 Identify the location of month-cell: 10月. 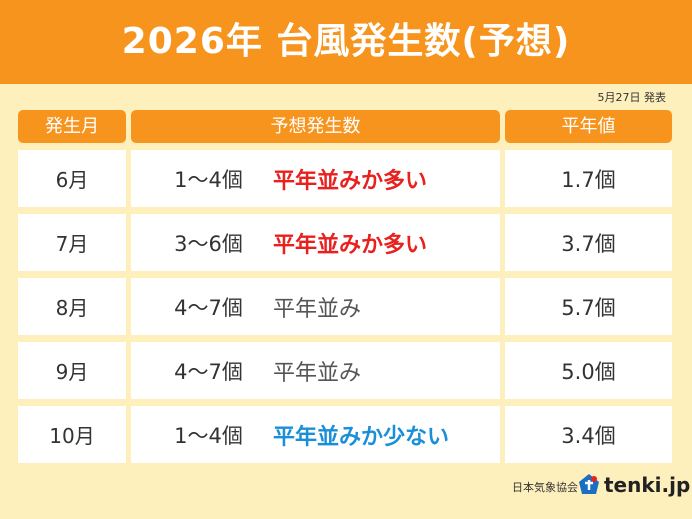
(72, 434).